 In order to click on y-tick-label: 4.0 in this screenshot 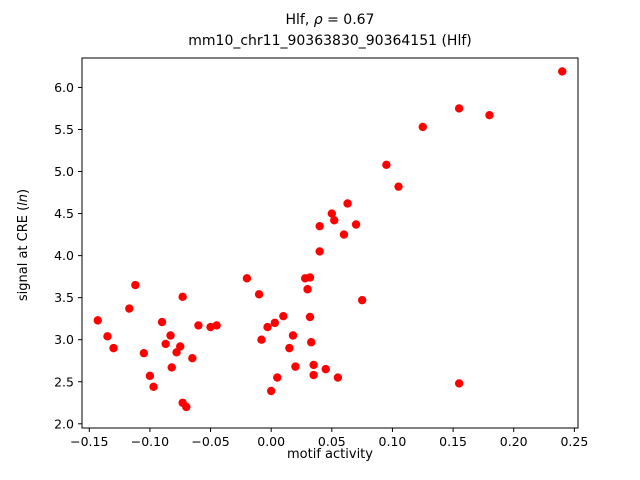, I will do `click(64, 255)`.